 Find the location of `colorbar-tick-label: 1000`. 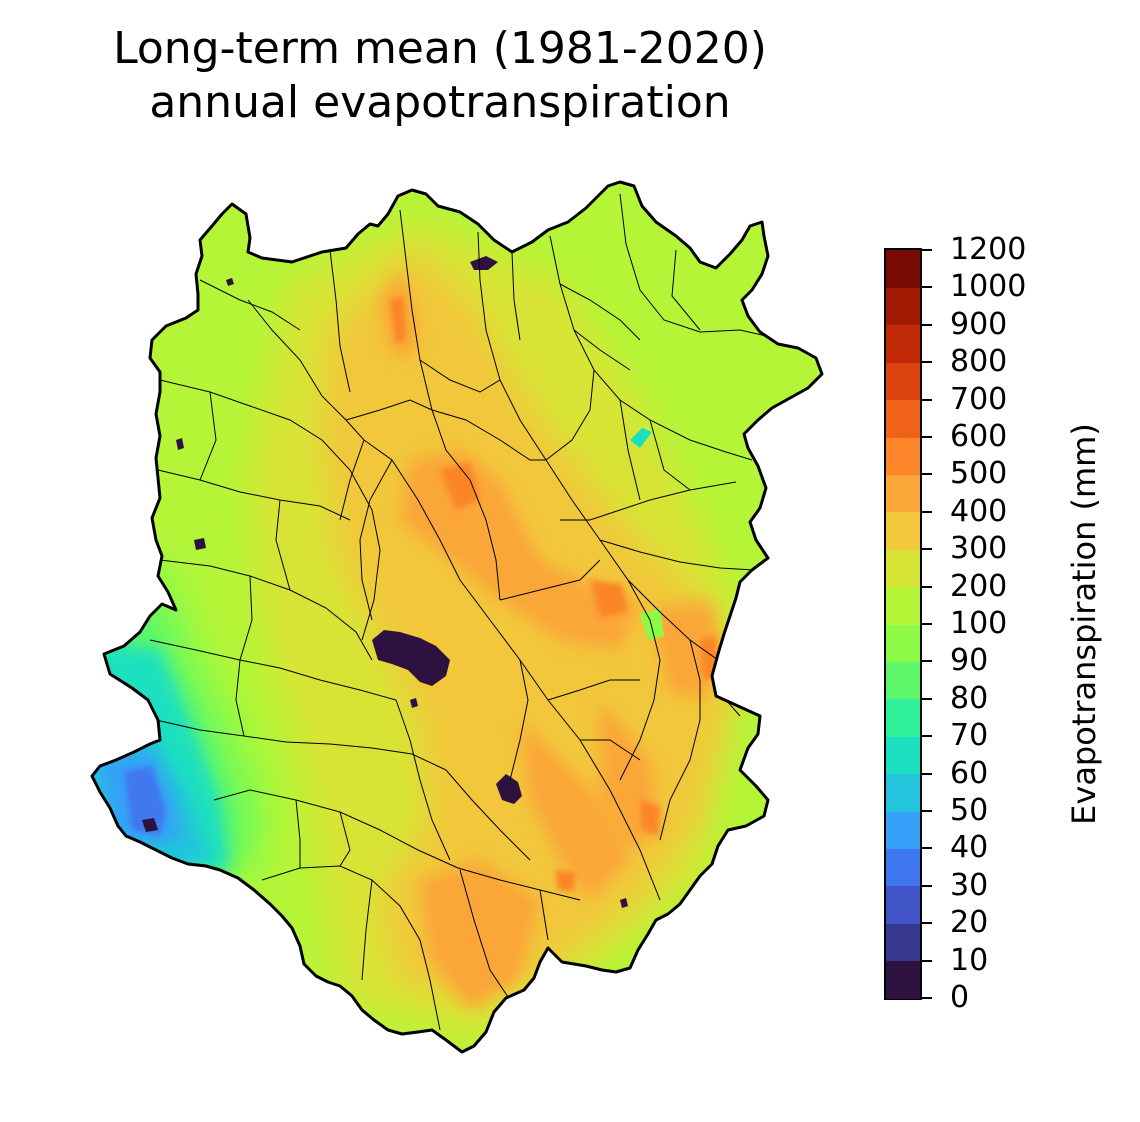

colorbar-tick-label: 1000 is located at coordinates (988, 287).